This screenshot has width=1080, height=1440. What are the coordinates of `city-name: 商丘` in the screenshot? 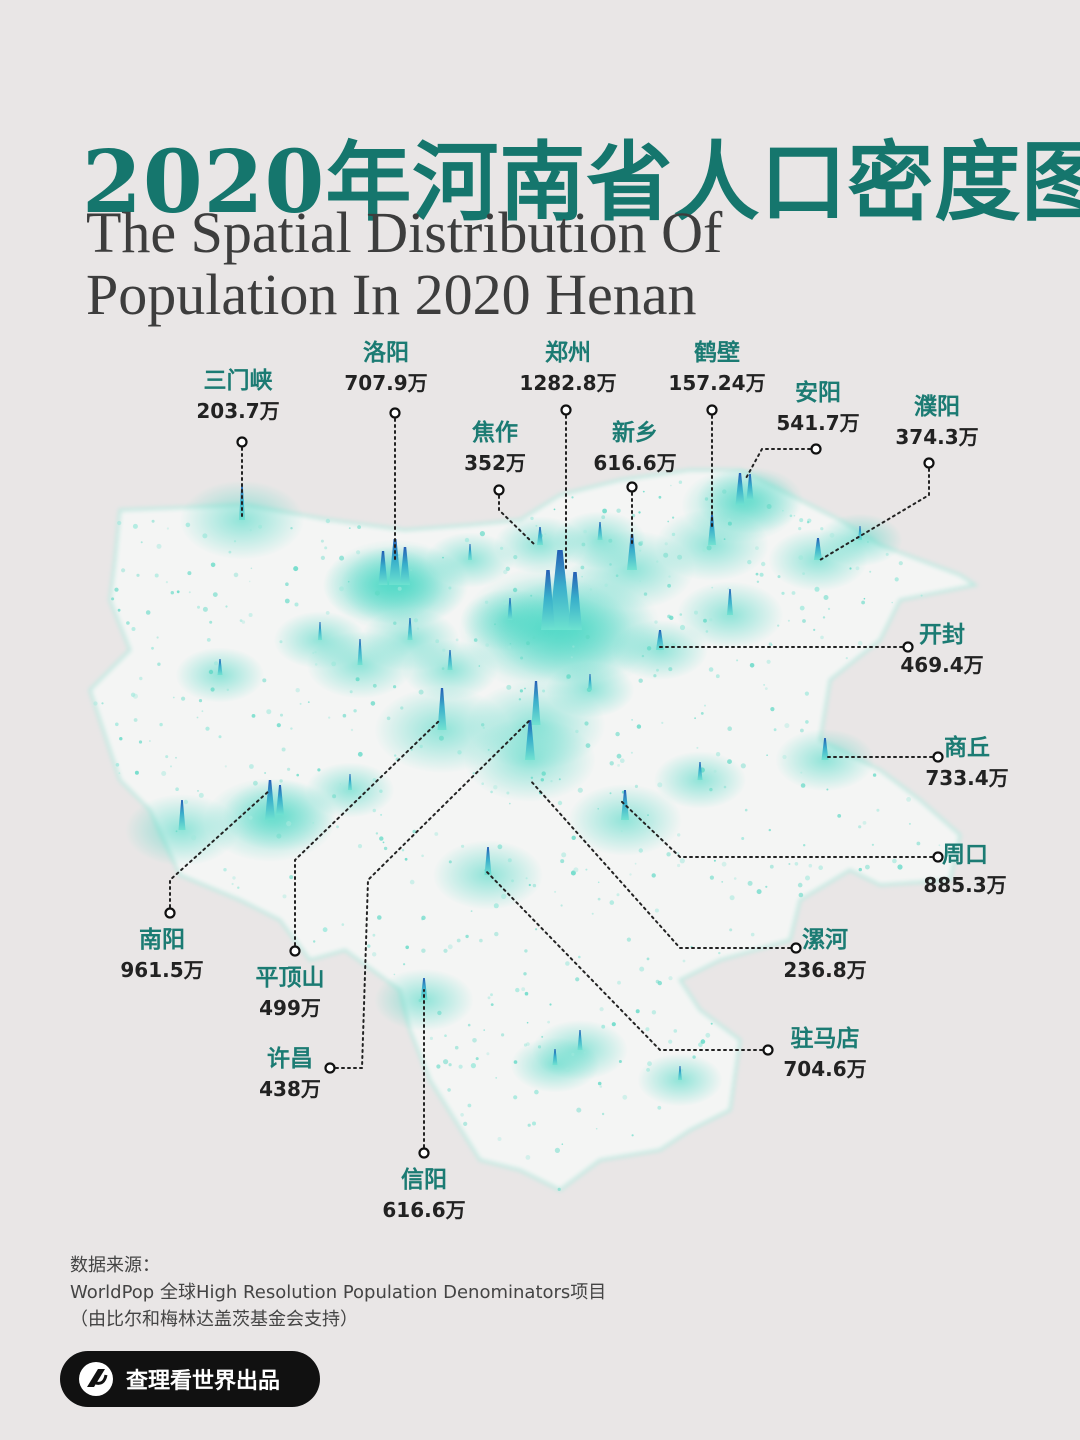 It's located at (967, 748).